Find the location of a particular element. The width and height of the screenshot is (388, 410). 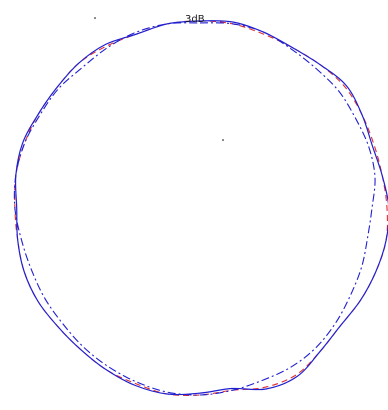

annotation-3db: 3dB is located at coordinates (195, 19).